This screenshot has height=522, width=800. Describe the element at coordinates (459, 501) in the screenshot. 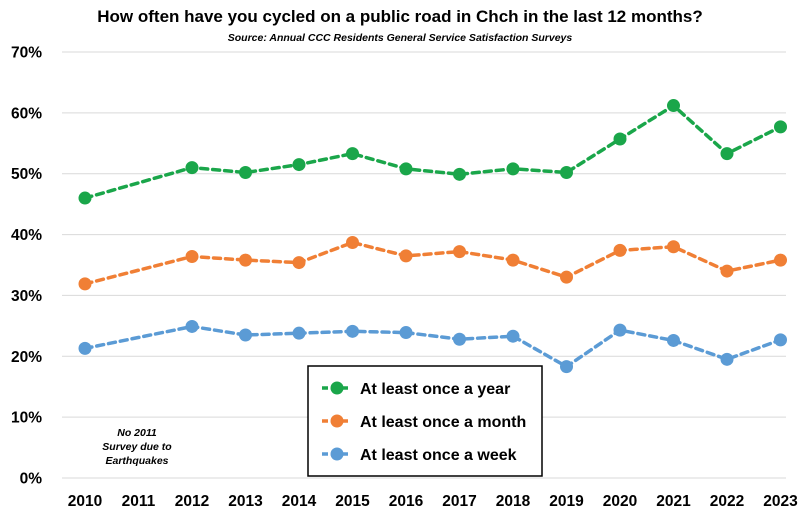

I see `x-tick-label: 2017` at that location.